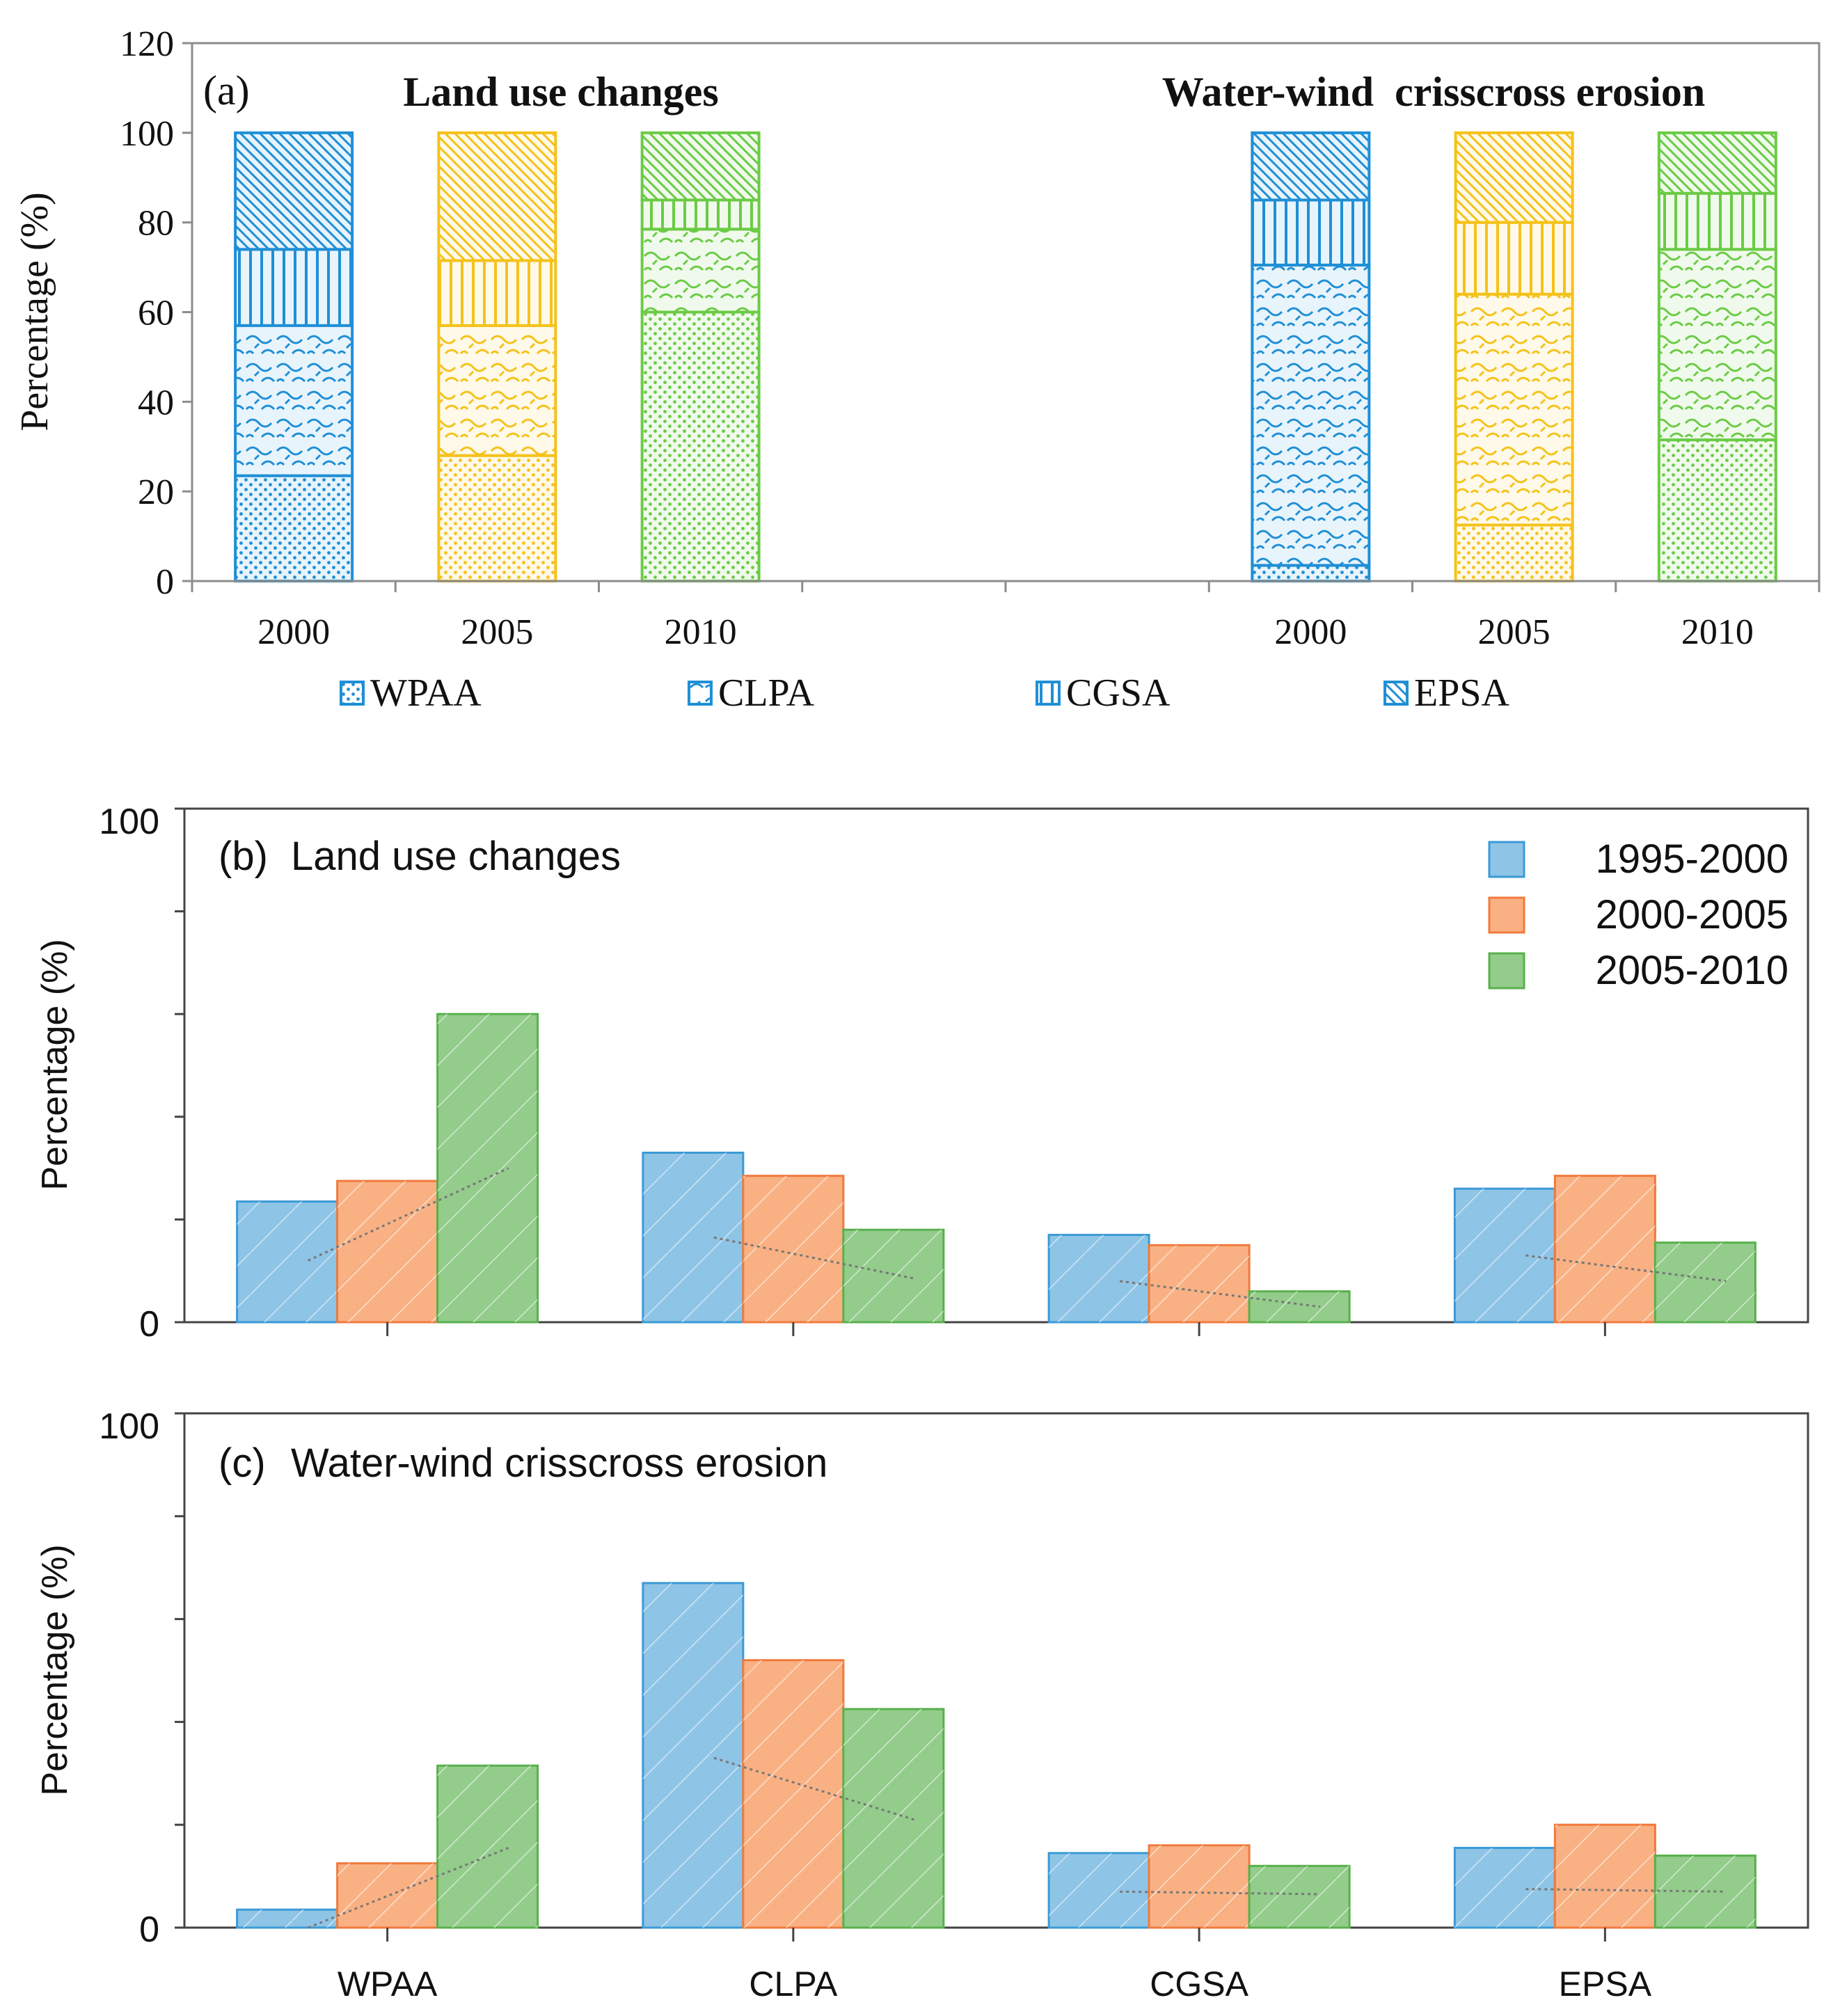 The height and width of the screenshot is (2016, 1840). I want to click on panel-a-y-tick-label: 100, so click(147, 134).